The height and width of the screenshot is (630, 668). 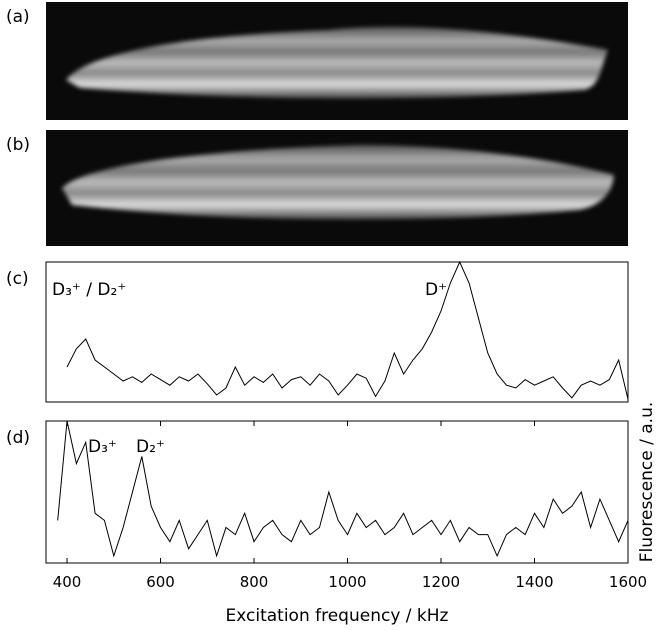 I want to click on x-tick-label: 1400, so click(x=534, y=582).